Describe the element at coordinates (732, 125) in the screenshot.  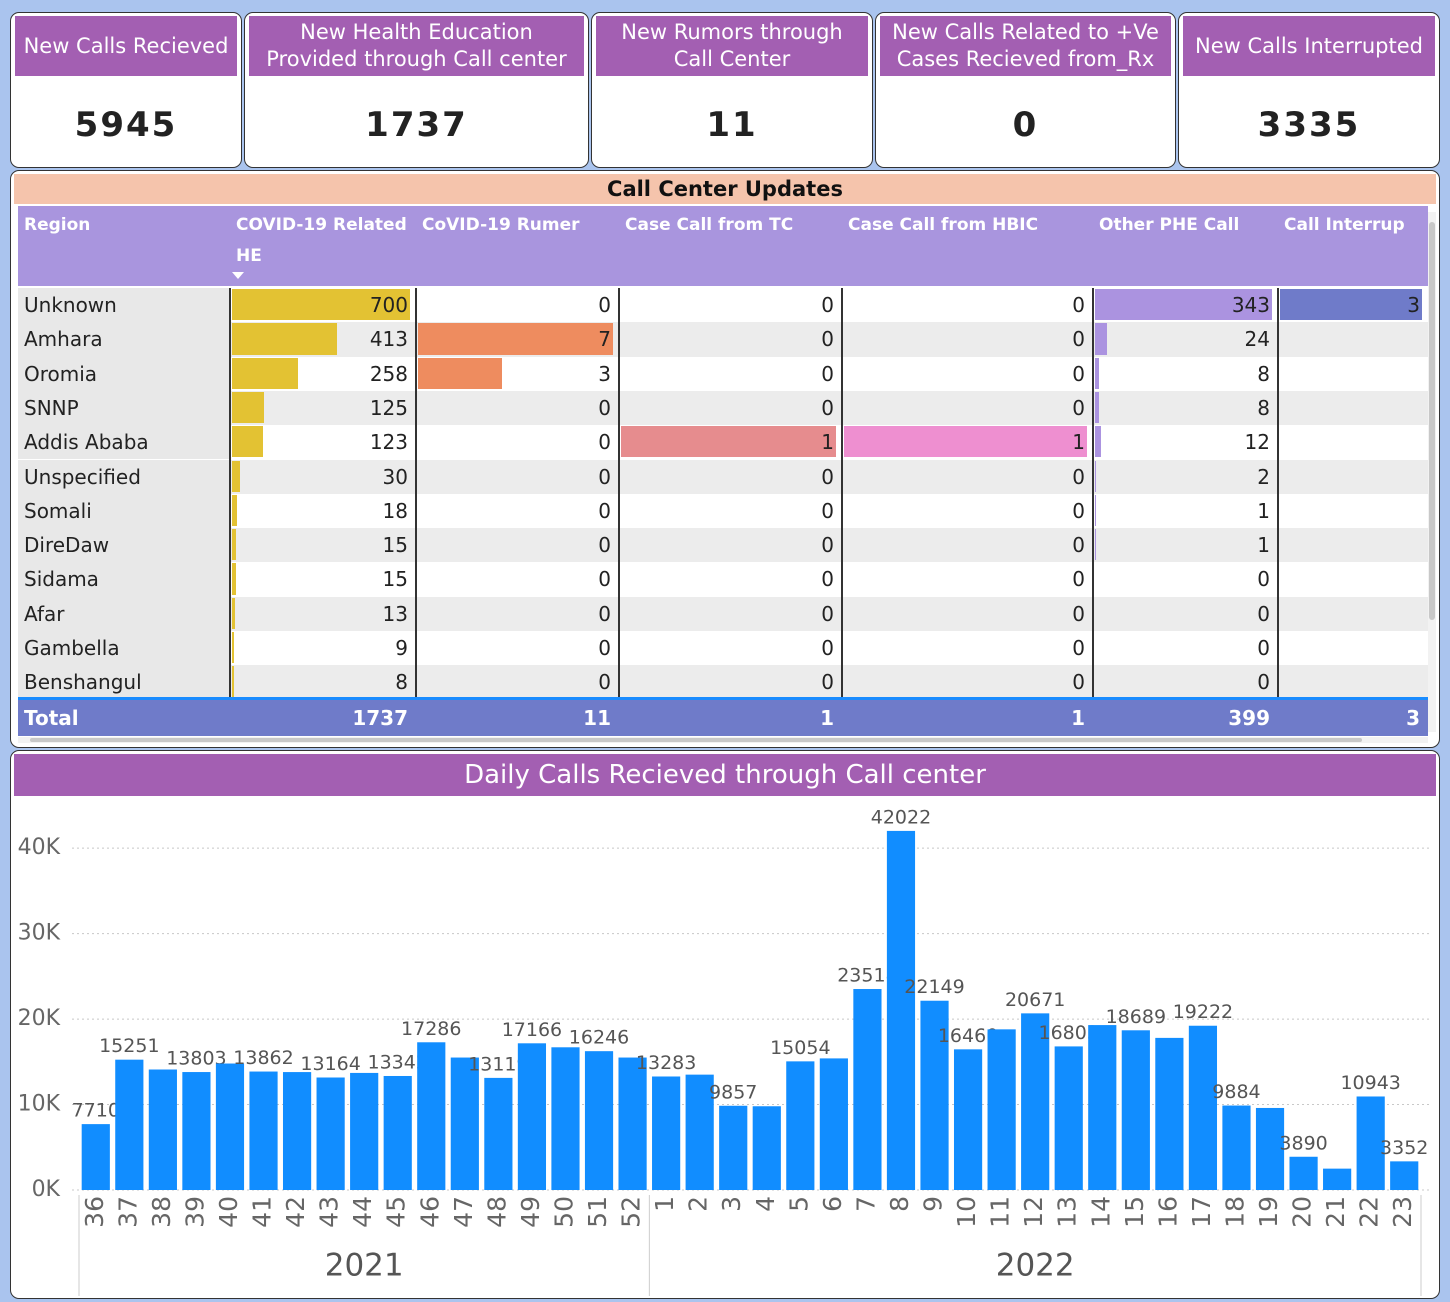
I see `kpi-value: 11` at that location.